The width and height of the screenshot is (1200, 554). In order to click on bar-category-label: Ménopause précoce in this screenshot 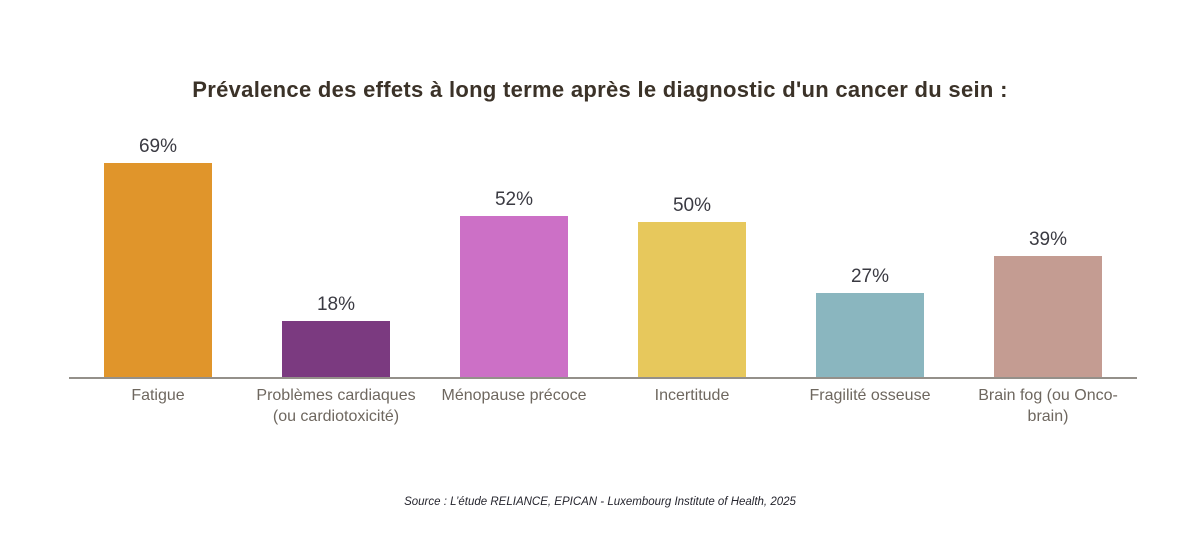, I will do `click(514, 395)`.